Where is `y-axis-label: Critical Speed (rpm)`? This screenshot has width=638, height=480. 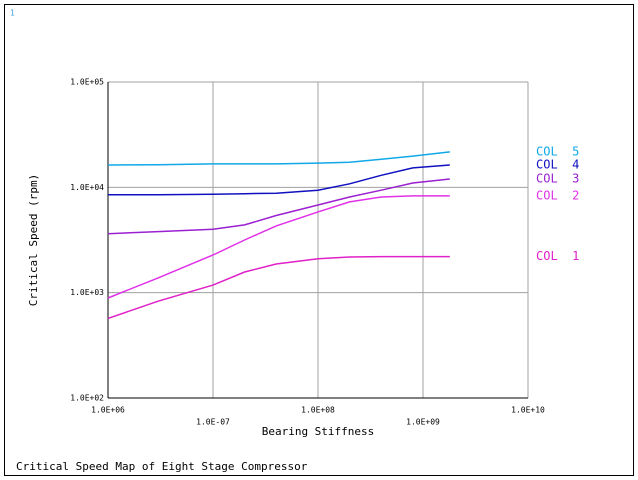
y-axis-label: Critical Speed (rpm) is located at coordinates (33, 240).